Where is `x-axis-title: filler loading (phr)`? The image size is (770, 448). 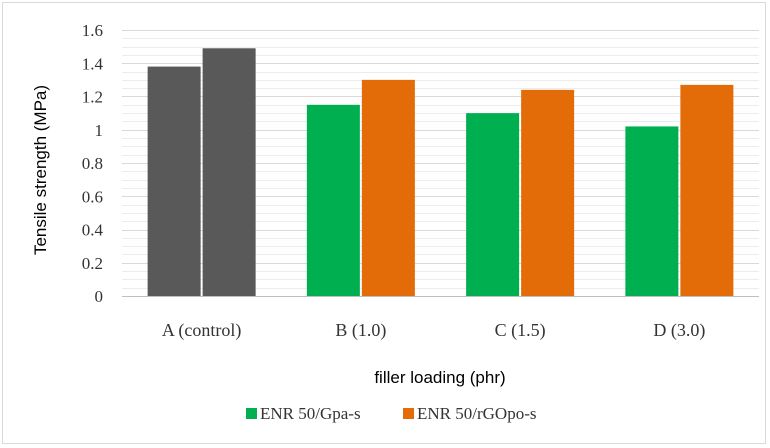
x-axis-title: filler loading (phr) is located at coordinates (439, 377).